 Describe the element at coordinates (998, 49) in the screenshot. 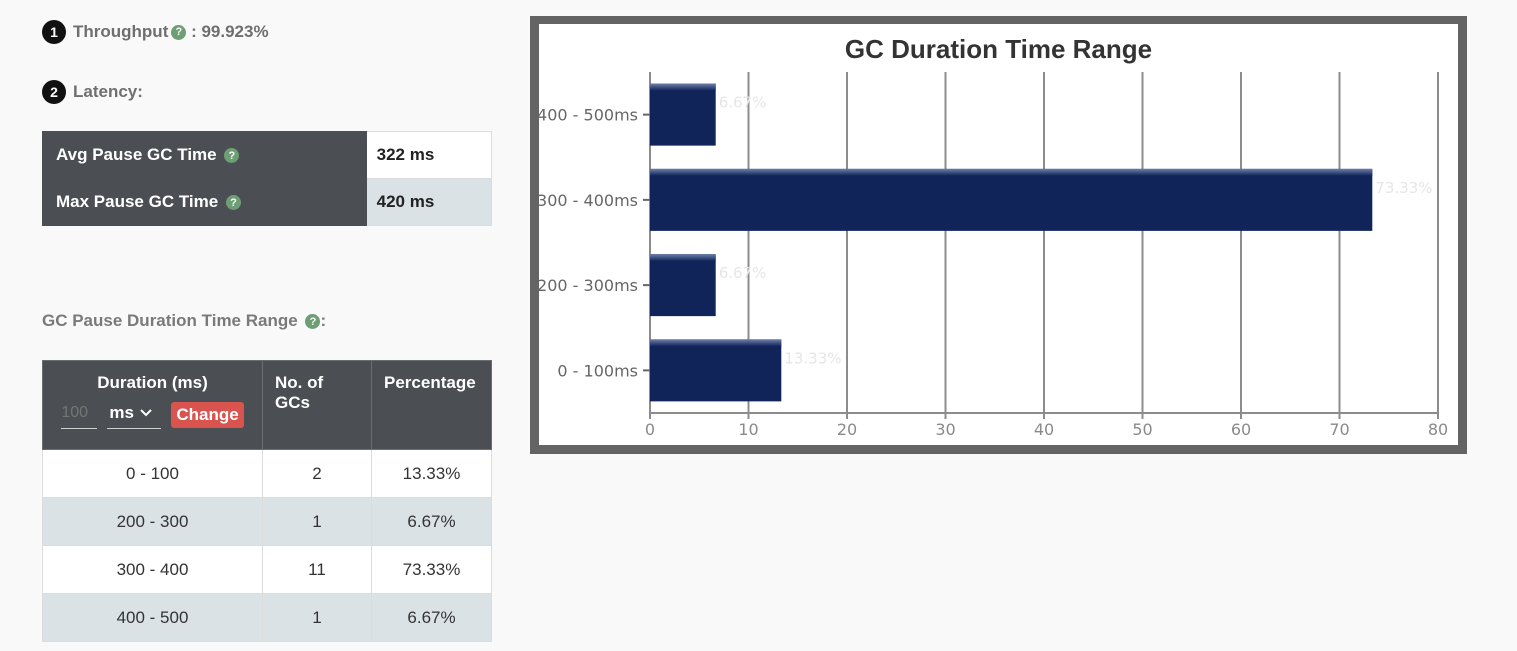

I see `chart-title: GC Duration Time Range` at that location.